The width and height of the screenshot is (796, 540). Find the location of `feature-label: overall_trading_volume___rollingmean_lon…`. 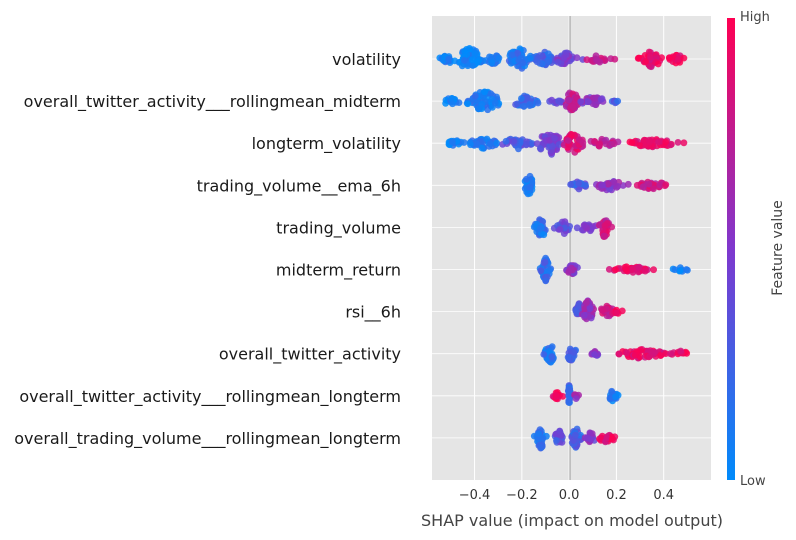

feature-label: overall_trading_volume___rollingmean_lon… is located at coordinates (207, 439).